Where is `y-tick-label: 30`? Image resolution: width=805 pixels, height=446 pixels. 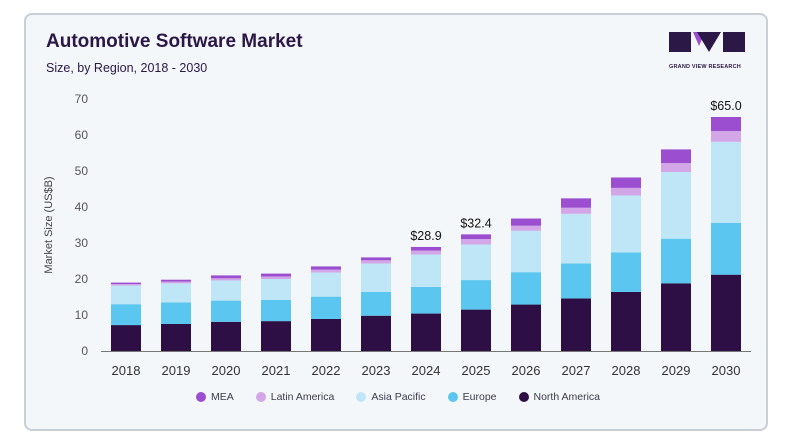 y-tick-label: 30 is located at coordinates (82, 243).